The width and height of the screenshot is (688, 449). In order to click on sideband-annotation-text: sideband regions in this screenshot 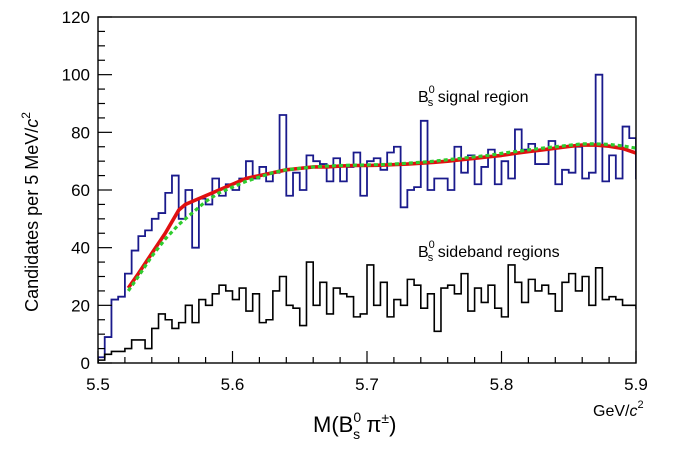, I will do `click(496, 252)`.